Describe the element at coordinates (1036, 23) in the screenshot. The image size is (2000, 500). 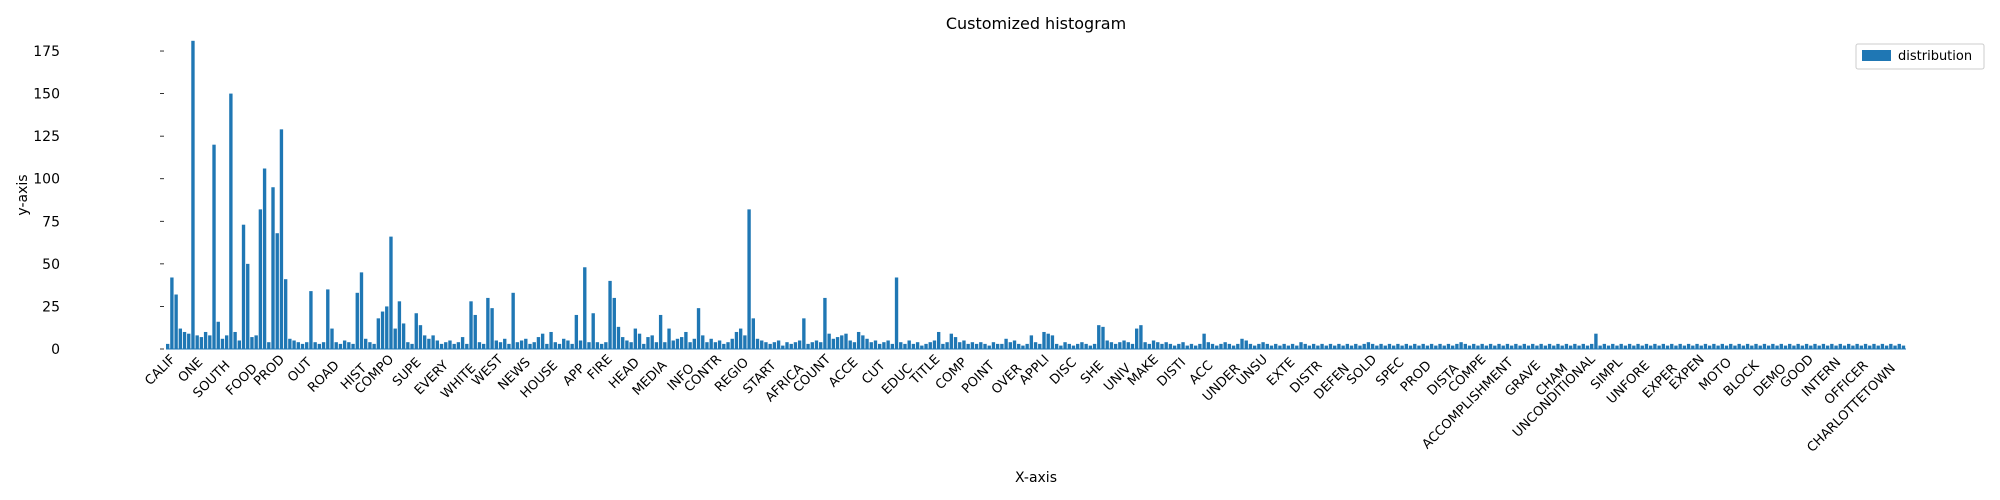
I see `chart-title: Customized histogram` at that location.